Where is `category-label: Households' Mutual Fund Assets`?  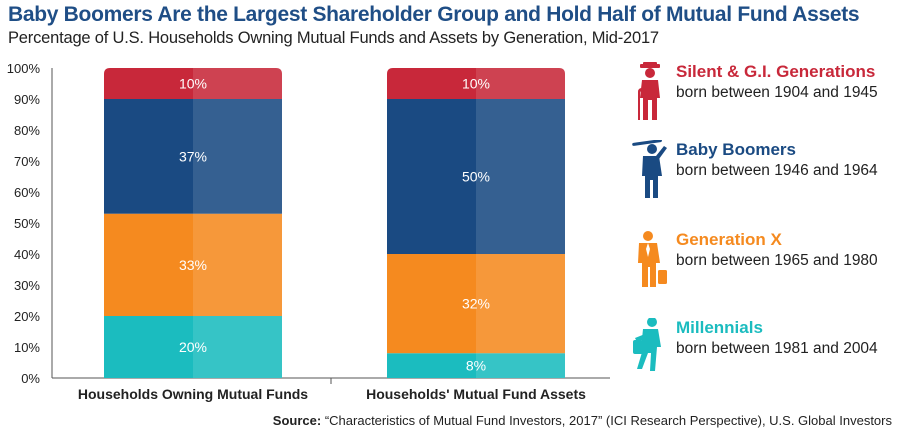 category-label: Households' Mutual Fund Assets is located at coordinates (476, 394).